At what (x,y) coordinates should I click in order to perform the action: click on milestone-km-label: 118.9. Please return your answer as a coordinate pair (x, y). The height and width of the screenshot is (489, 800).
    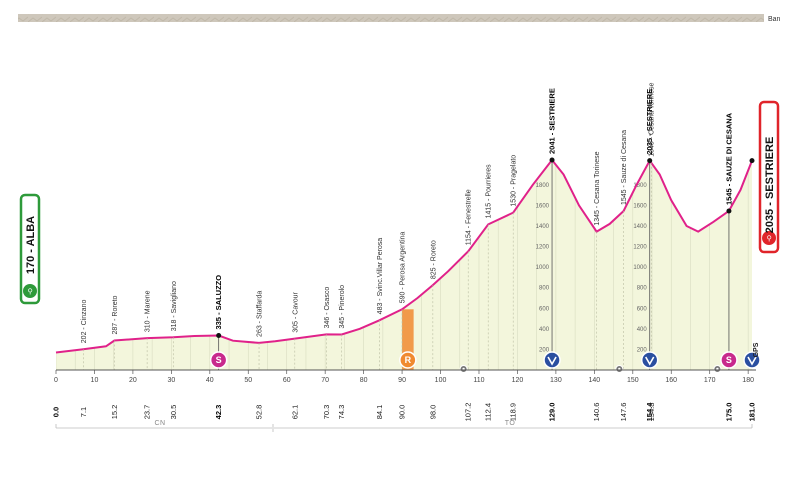
    Looking at the image, I should click on (513, 412).